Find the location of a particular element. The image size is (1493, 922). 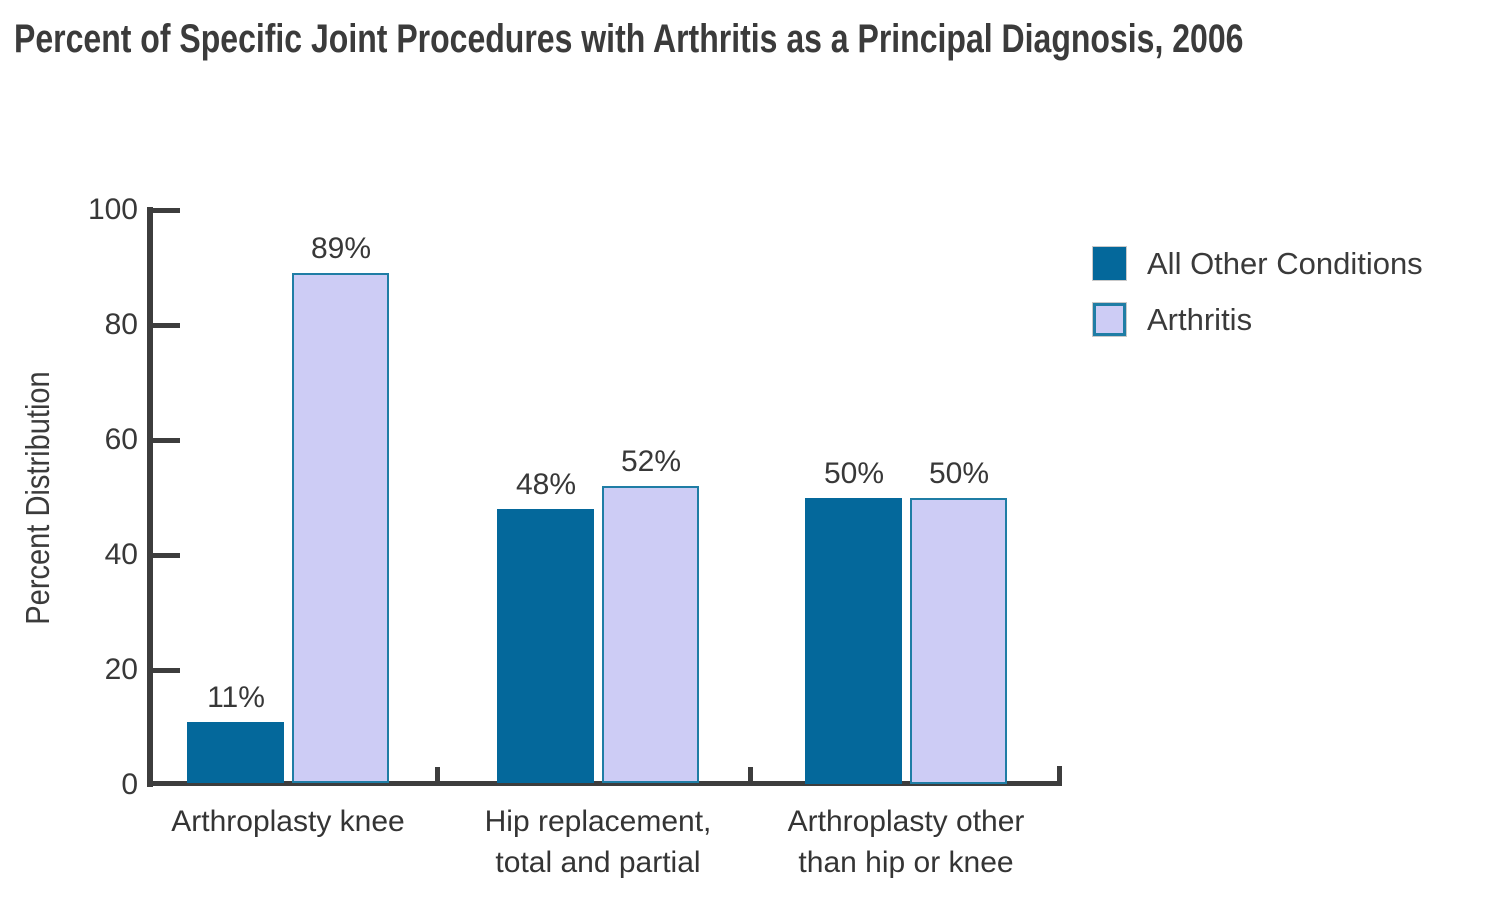

category-label-line: Arthroplasty knee is located at coordinates (288, 821).